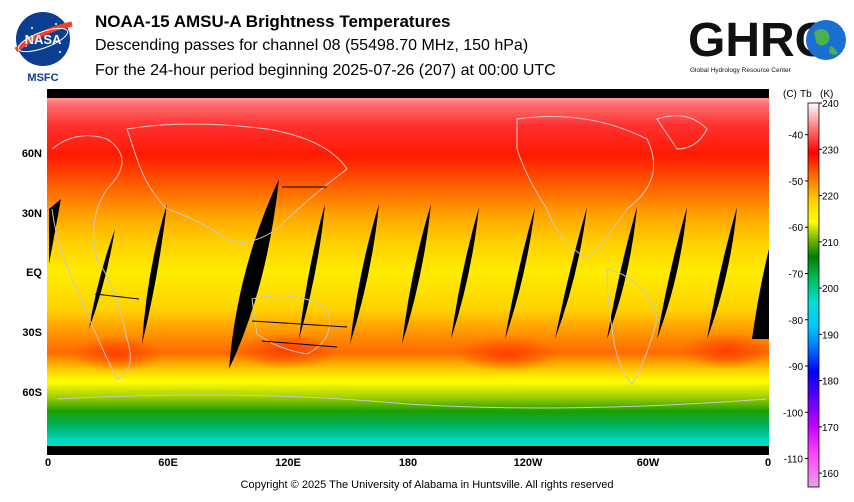 The image size is (854, 502). Describe the element at coordinates (758, 40) in the screenshot. I see `ghrc-logo-text: GHRC` at that location.